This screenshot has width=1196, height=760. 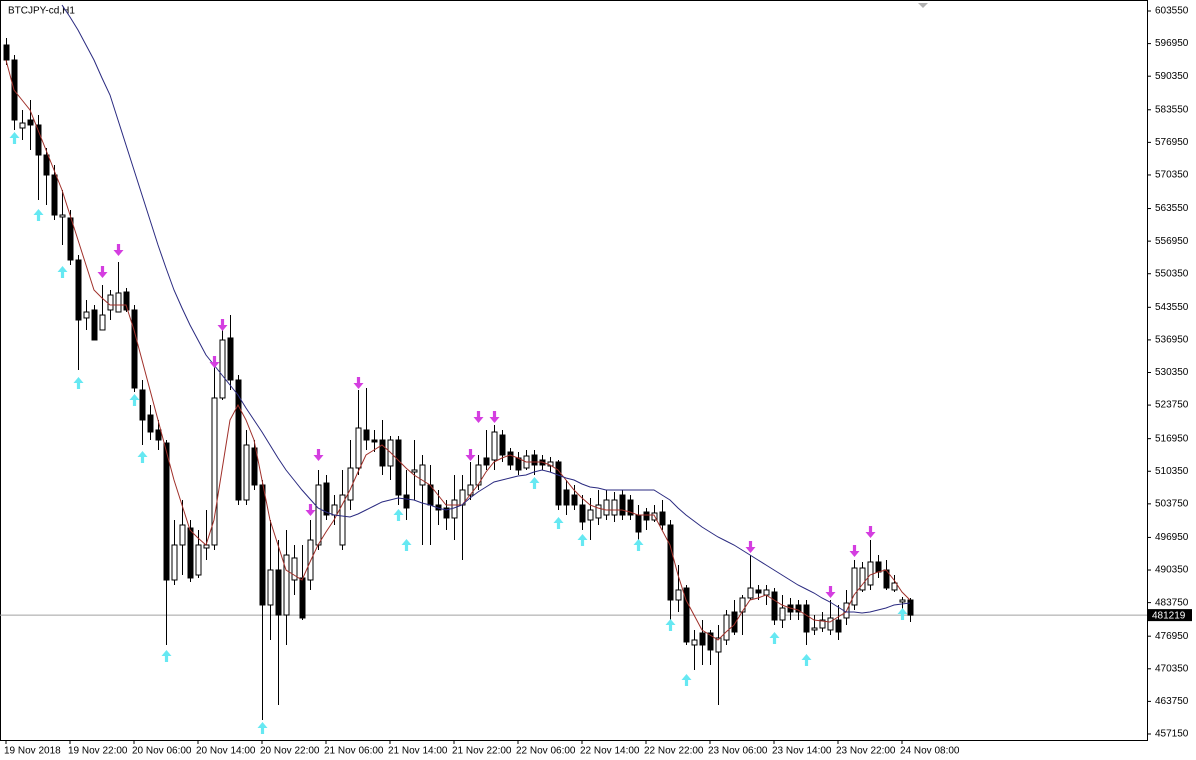 What do you see at coordinates (1172, 602) in the screenshot?
I see `y-tick-label: 483750` at bounding box center [1172, 602].